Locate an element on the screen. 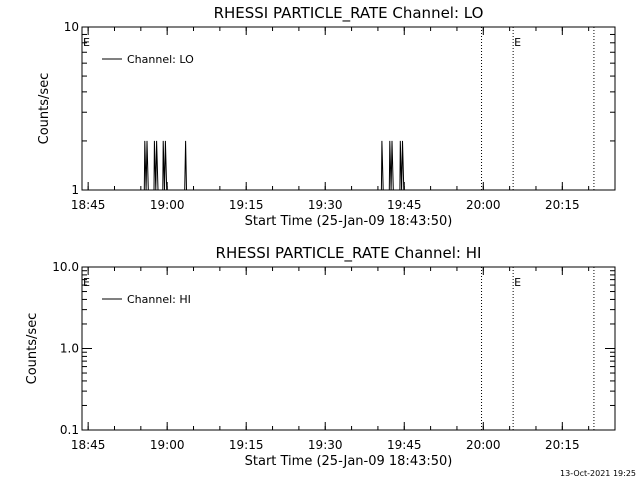 The height and width of the screenshot is (480, 640). x-tick-label-0-2: 19:15 is located at coordinates (246, 205).